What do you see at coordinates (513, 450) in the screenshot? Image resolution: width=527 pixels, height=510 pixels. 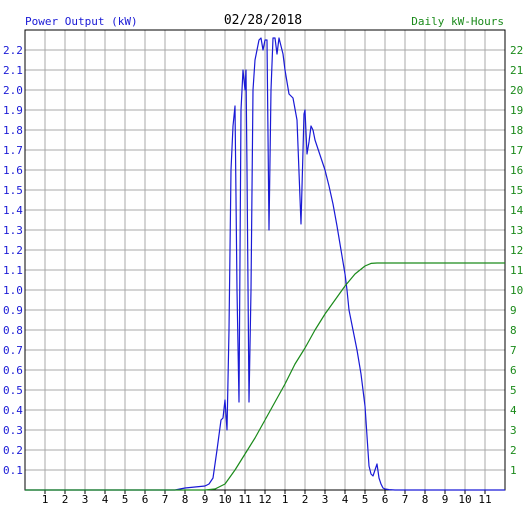 I see `y-right-tick-label: 2` at bounding box center [513, 450].